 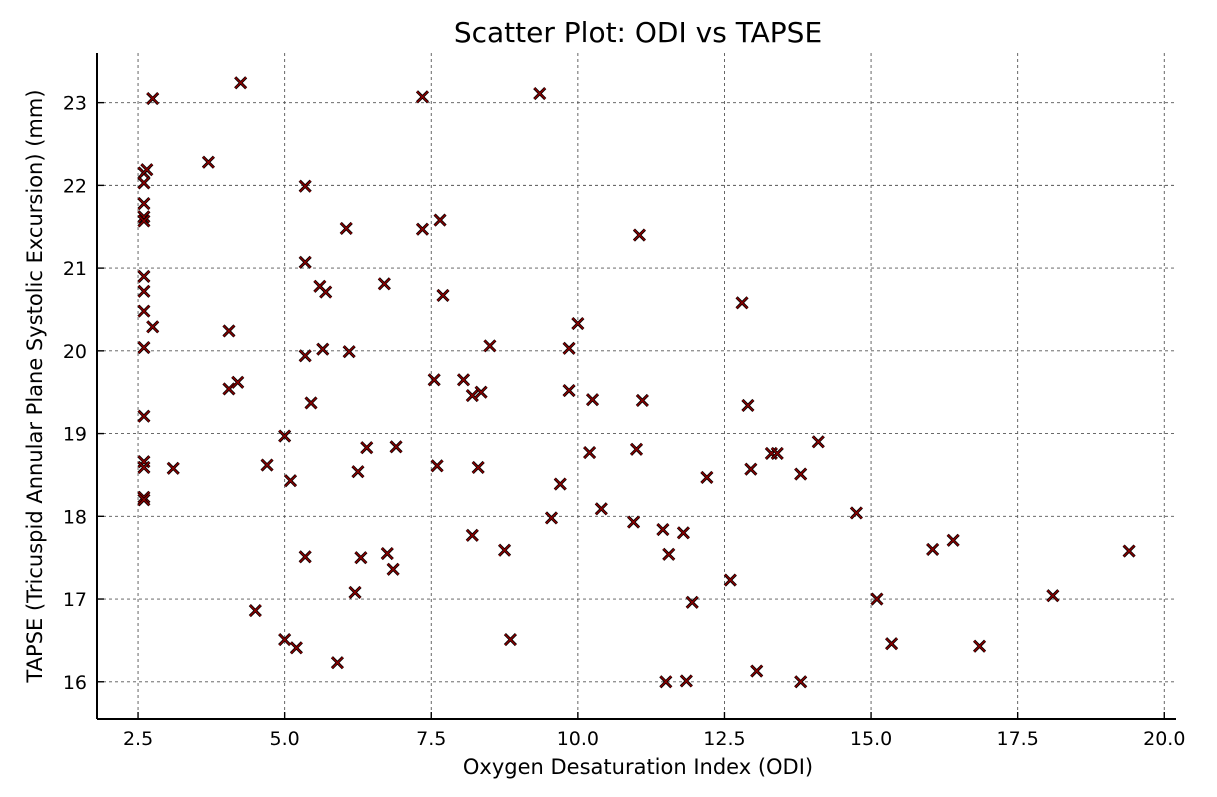 What do you see at coordinates (578, 739) in the screenshot?
I see `x-tick-label: 10.0` at bounding box center [578, 739].